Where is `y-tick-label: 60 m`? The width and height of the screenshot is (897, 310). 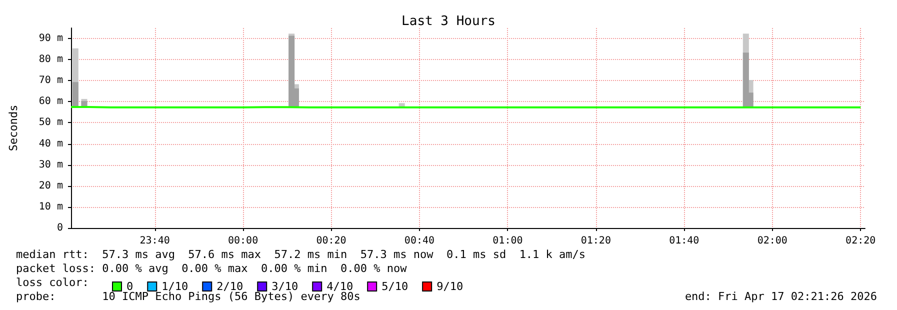 y-tick-label: 60 m is located at coordinates (50, 102).